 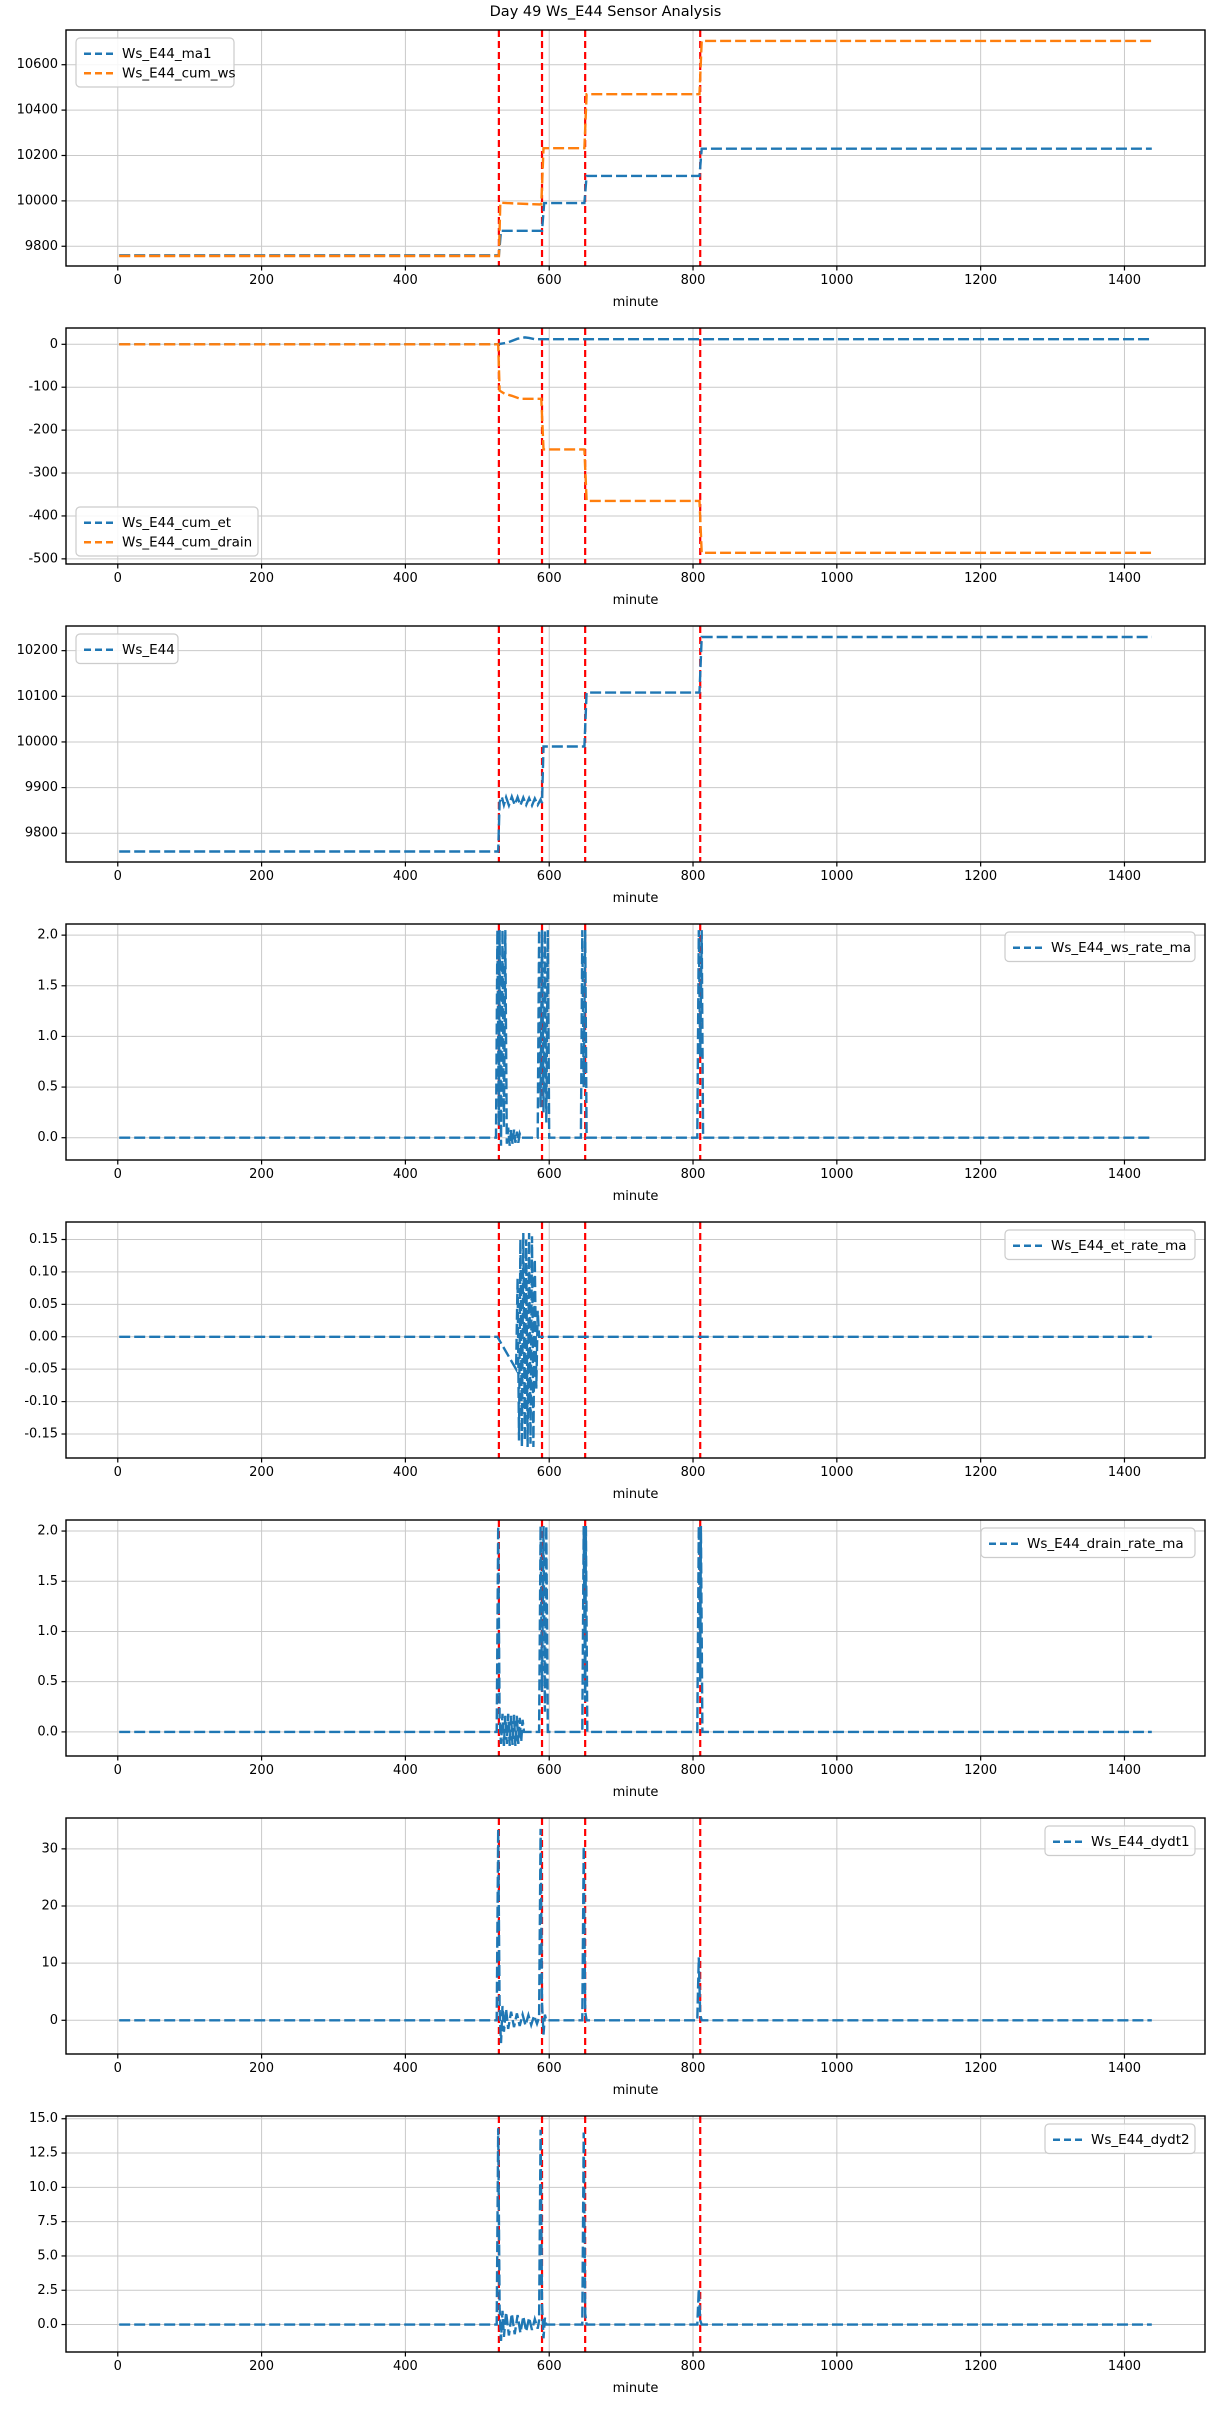 What do you see at coordinates (1119, 1246) in the screenshot?
I see `legend-label: Ws_E44_et_rate_ma` at bounding box center [1119, 1246].